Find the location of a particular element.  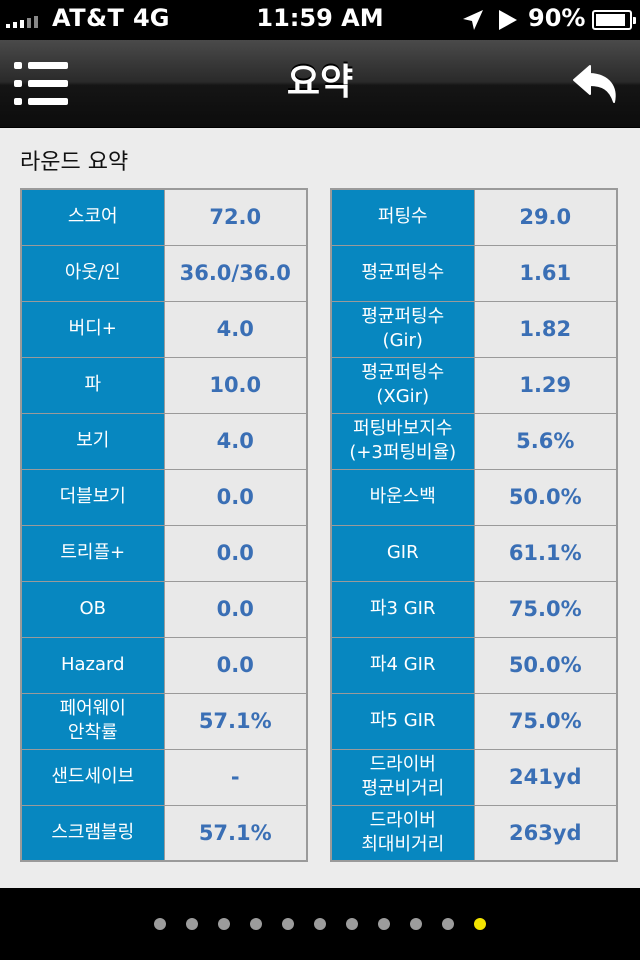

stat-label: 파 is located at coordinates (92, 385).